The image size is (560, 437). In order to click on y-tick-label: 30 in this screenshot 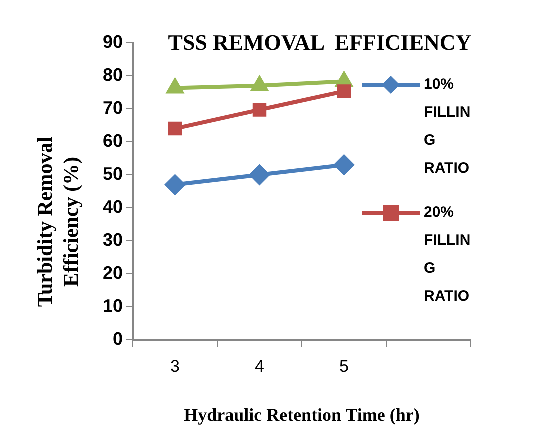, I will do `click(112, 240)`.